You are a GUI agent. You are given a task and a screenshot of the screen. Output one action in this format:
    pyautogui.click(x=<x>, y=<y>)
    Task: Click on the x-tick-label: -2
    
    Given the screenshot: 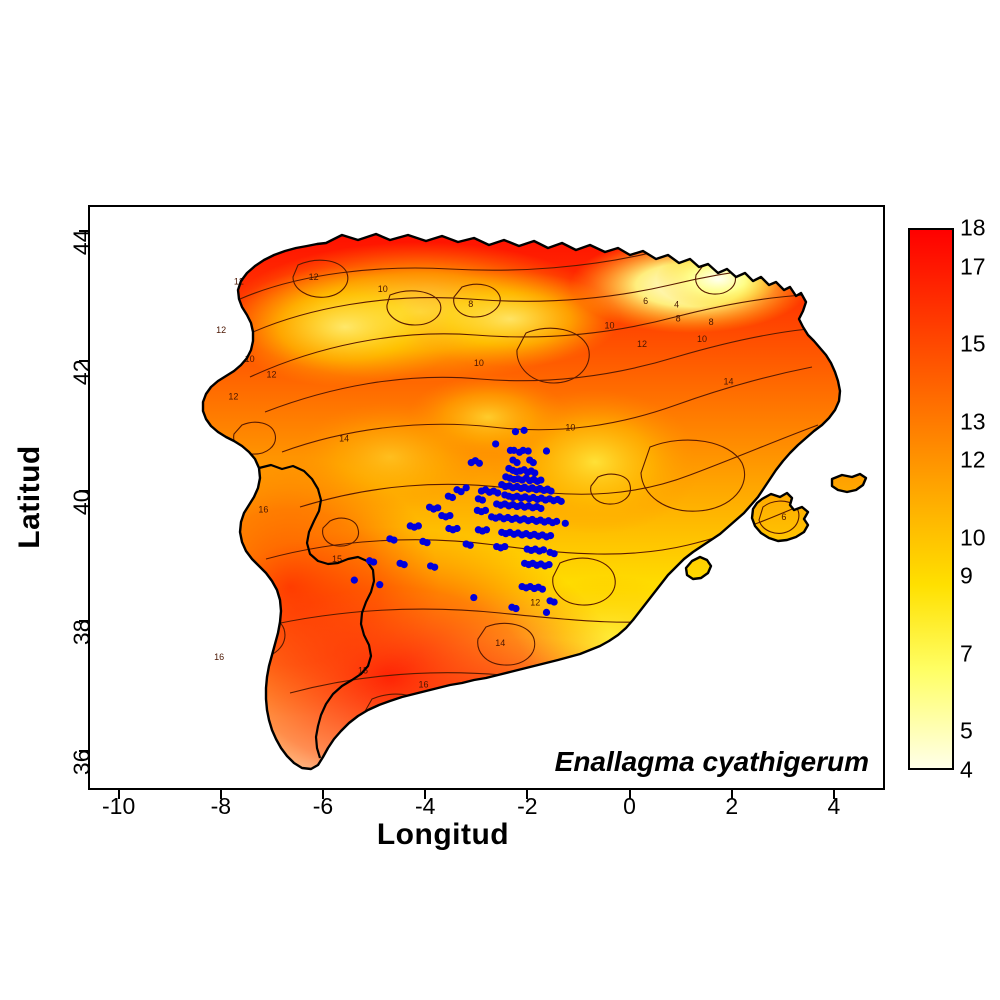 What is the action you would take?
    pyautogui.click(x=527, y=806)
    